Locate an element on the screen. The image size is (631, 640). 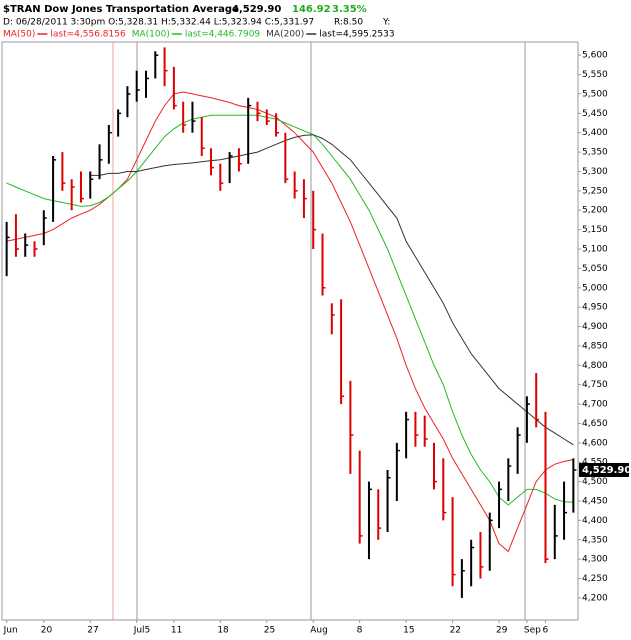
y-tick-label: 4,200 is located at coordinates (595, 598).